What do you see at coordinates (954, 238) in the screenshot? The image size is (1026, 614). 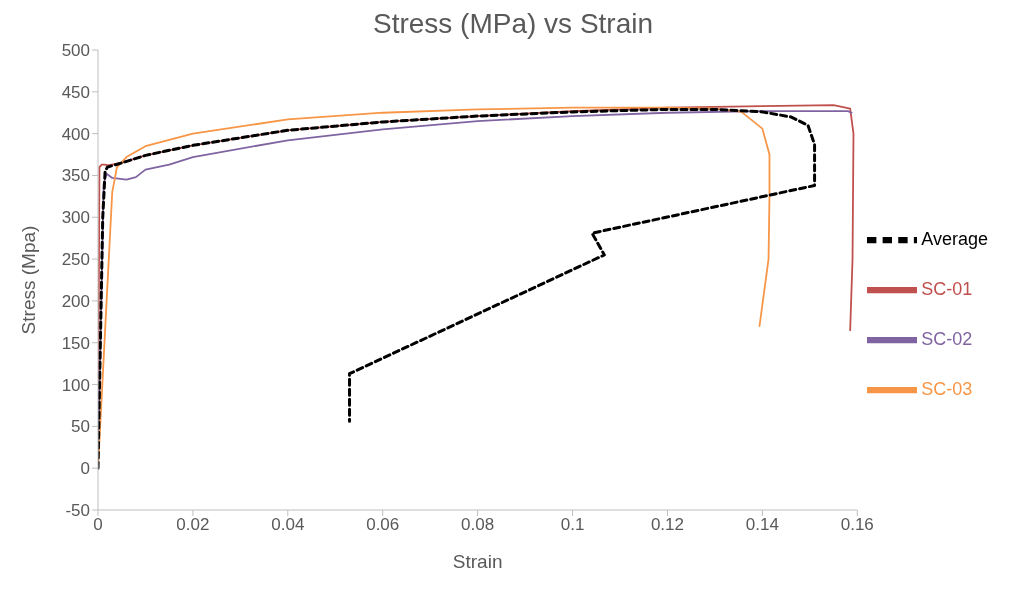 I see `legend-label: Average` at bounding box center [954, 238].